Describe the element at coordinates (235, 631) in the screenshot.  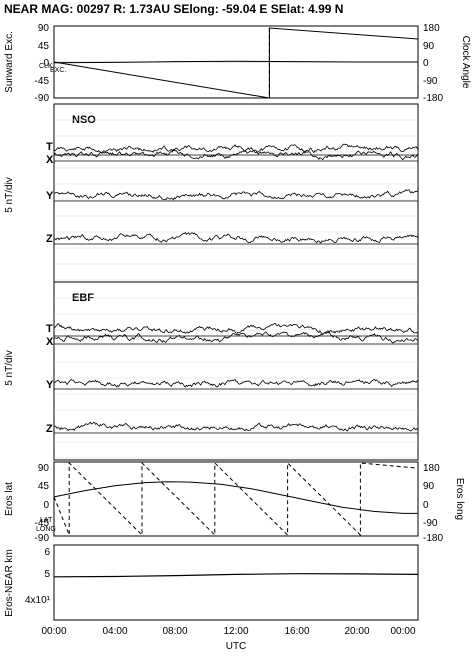
I see `xtick-3: 12:00` at that location.